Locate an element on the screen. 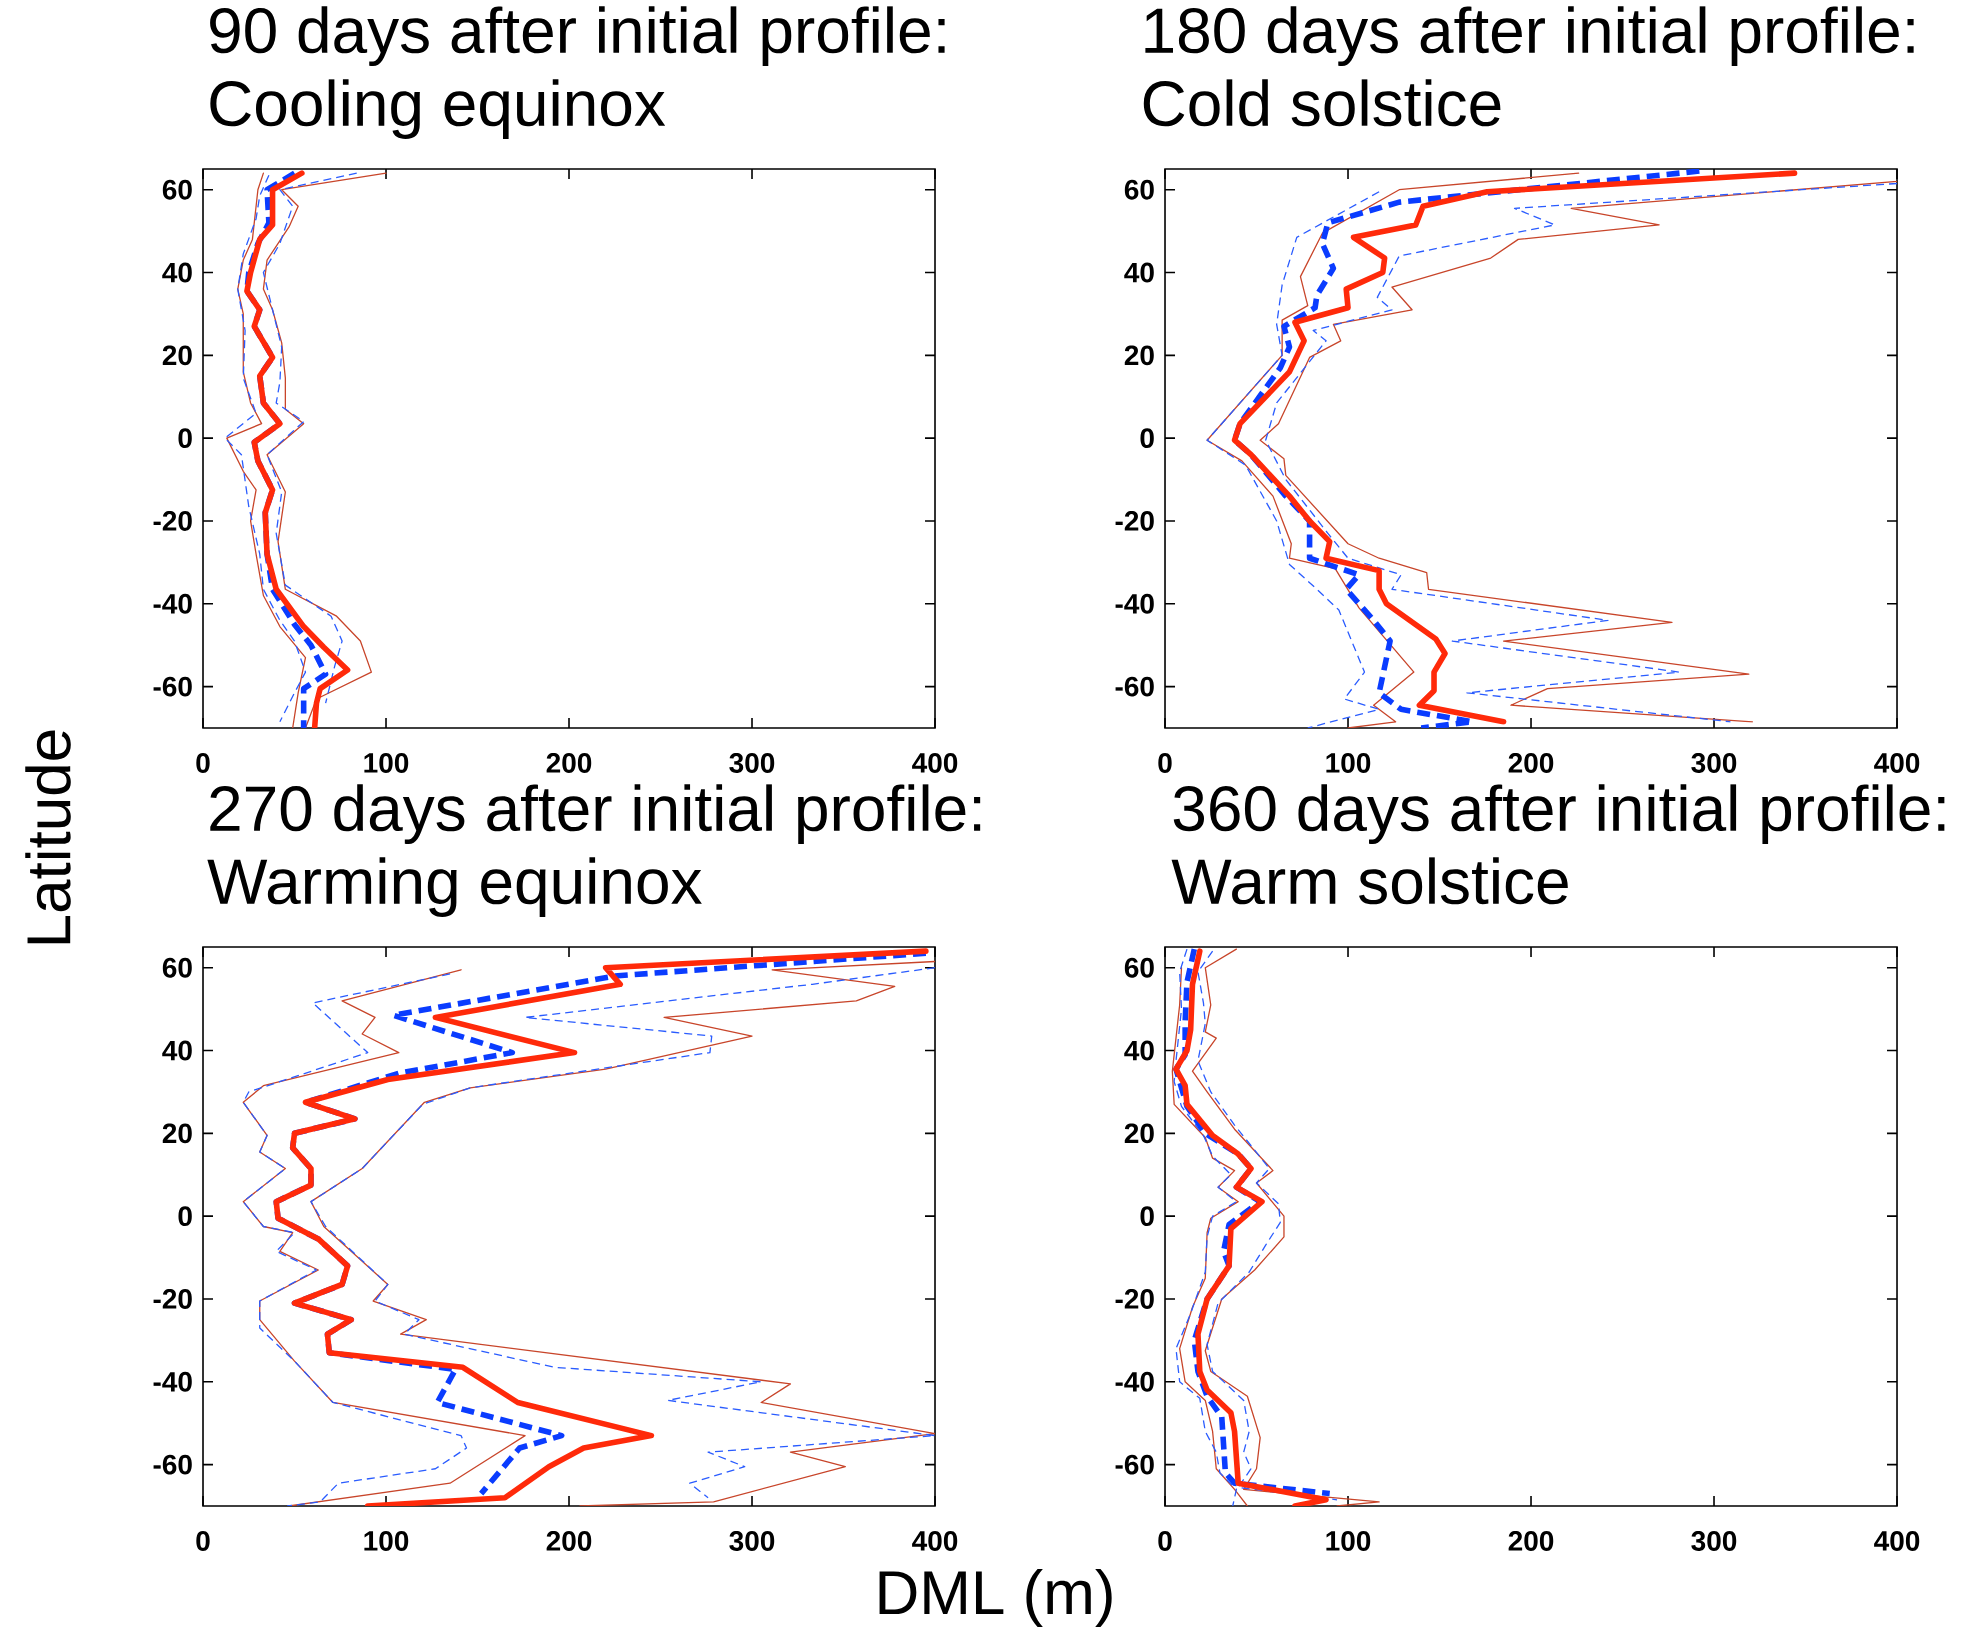 Image resolution: width=1968 pixels, height=1640 pixels. chart-subtitle: Cold solstice is located at coordinates (1322, 103).